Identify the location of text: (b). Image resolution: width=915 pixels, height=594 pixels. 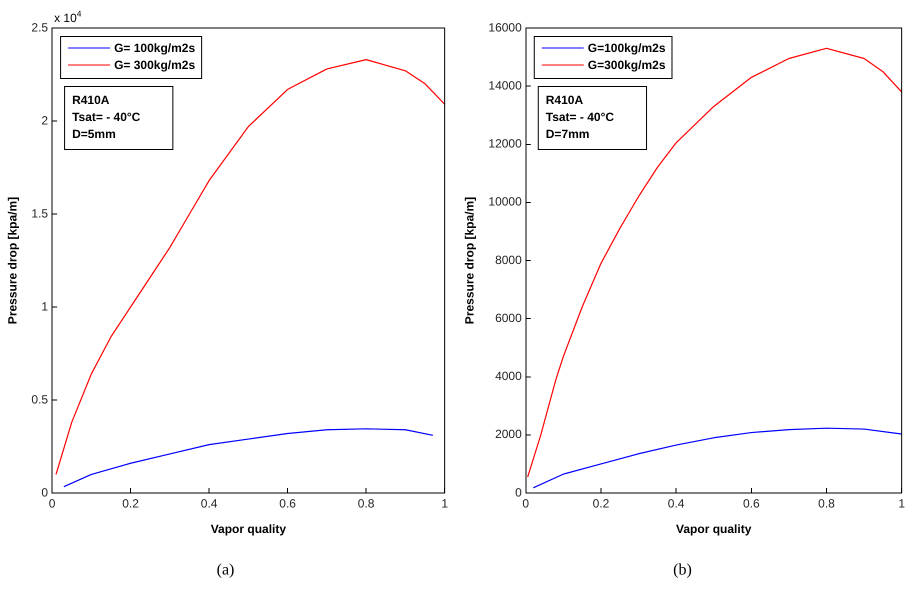
(682, 570).